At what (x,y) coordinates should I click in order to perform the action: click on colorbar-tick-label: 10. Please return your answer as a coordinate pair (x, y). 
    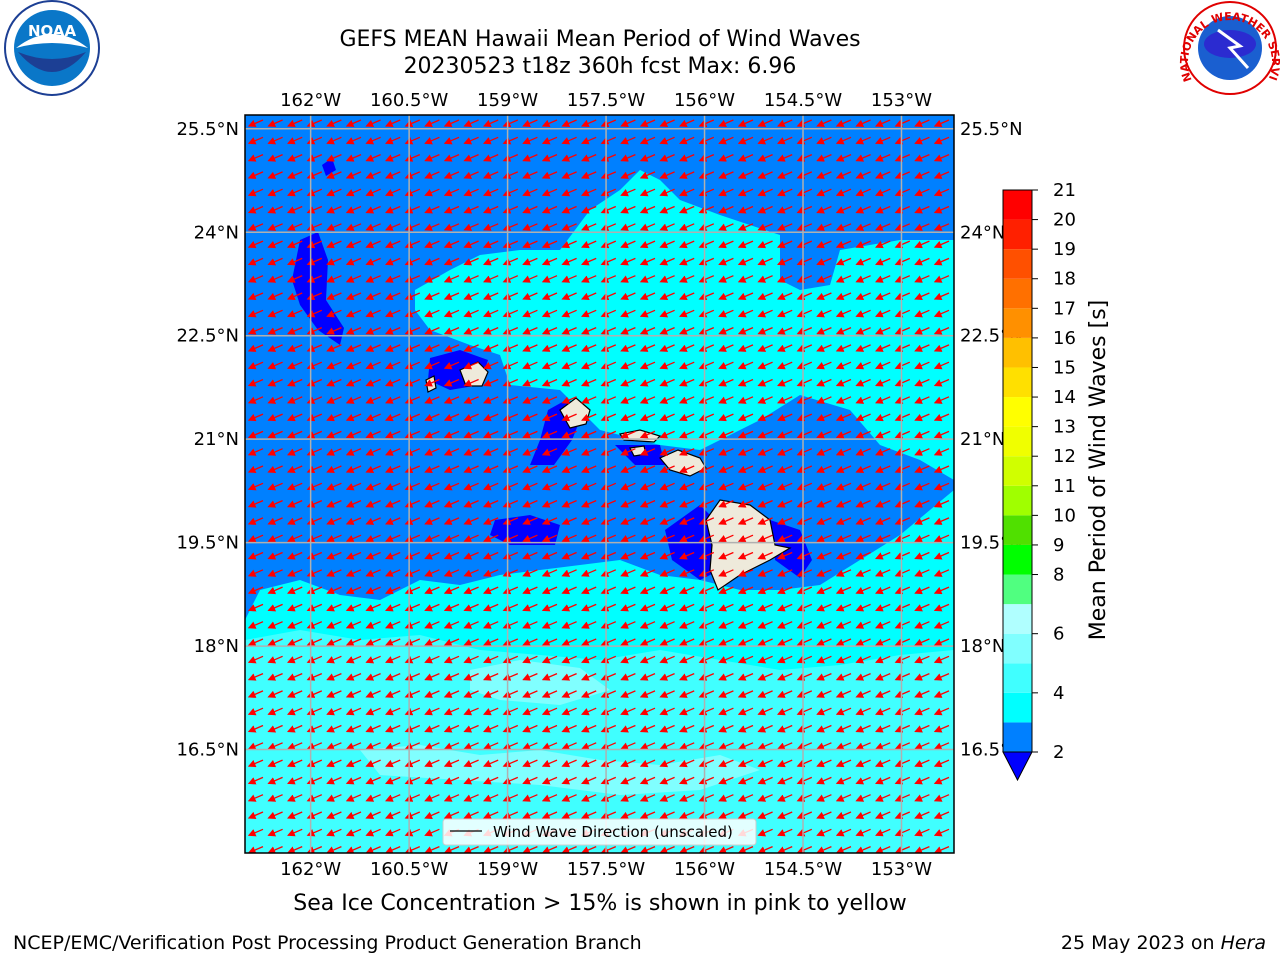
    Looking at the image, I should click on (1064, 515).